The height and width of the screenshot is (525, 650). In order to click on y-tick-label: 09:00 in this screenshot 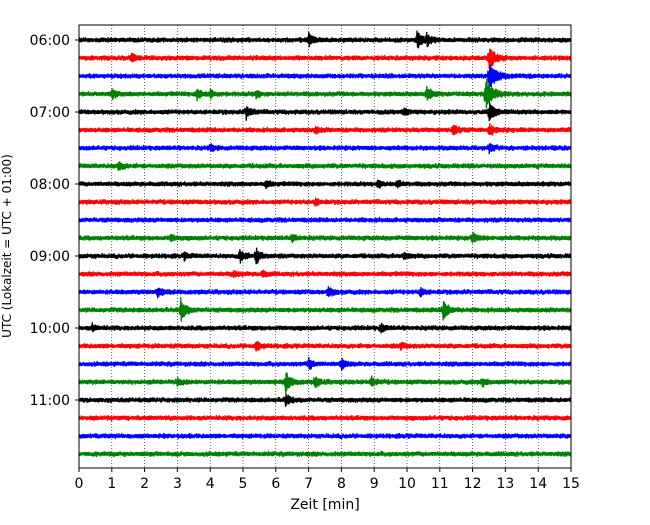, I will do `click(50, 257)`.